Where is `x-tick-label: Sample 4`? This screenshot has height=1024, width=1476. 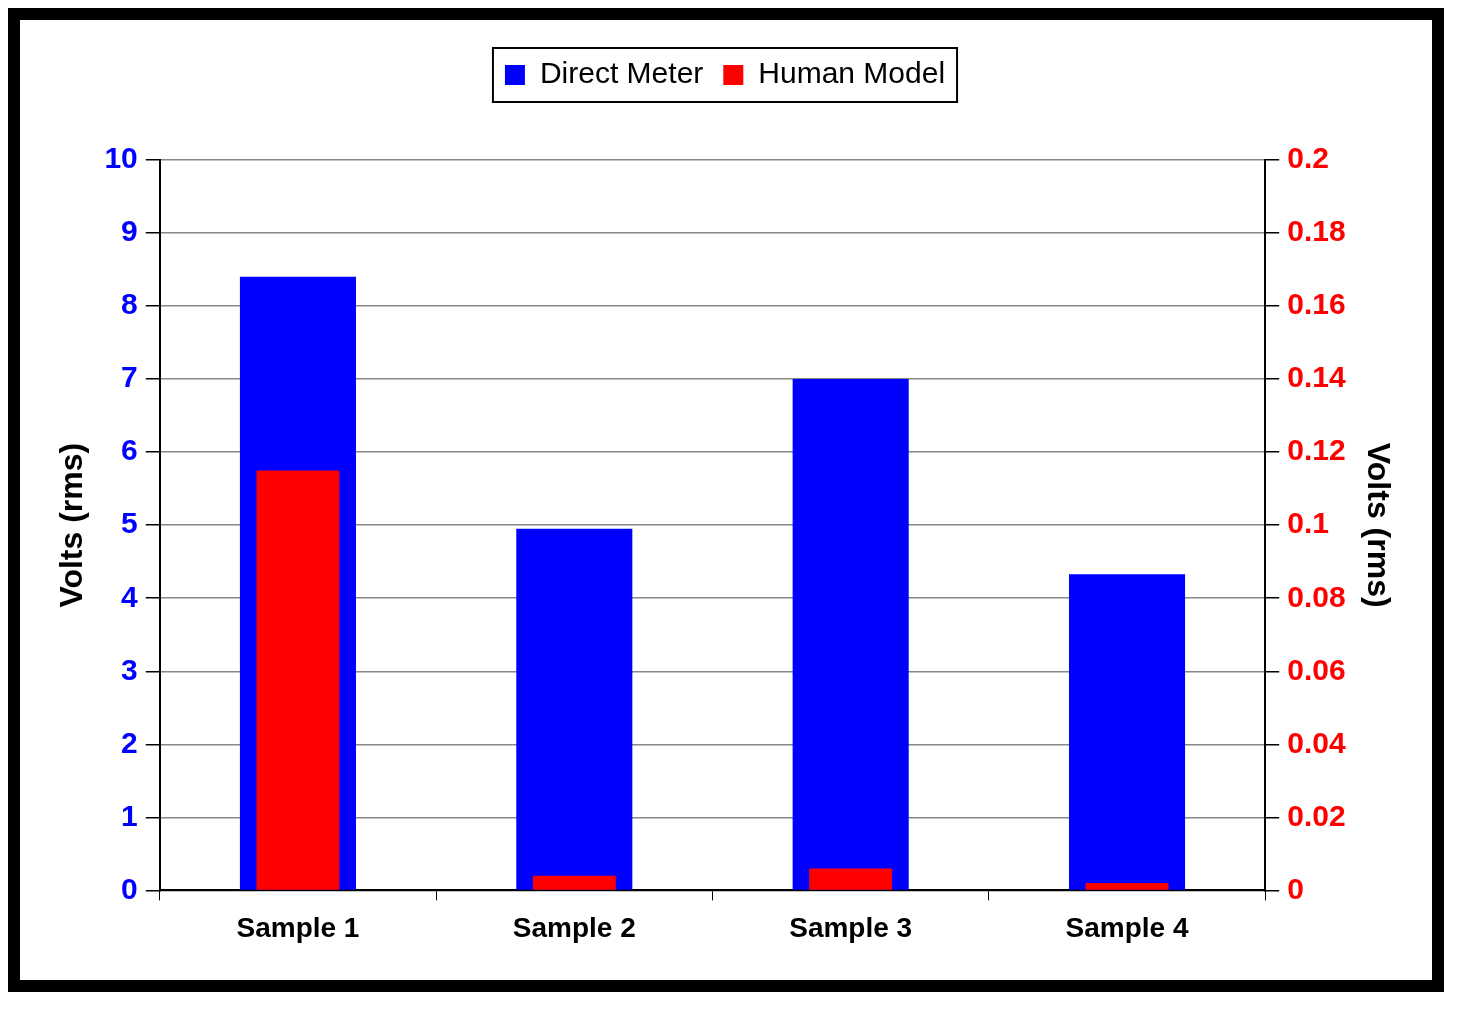 x-tick-label: Sample 4 is located at coordinates (1127, 927).